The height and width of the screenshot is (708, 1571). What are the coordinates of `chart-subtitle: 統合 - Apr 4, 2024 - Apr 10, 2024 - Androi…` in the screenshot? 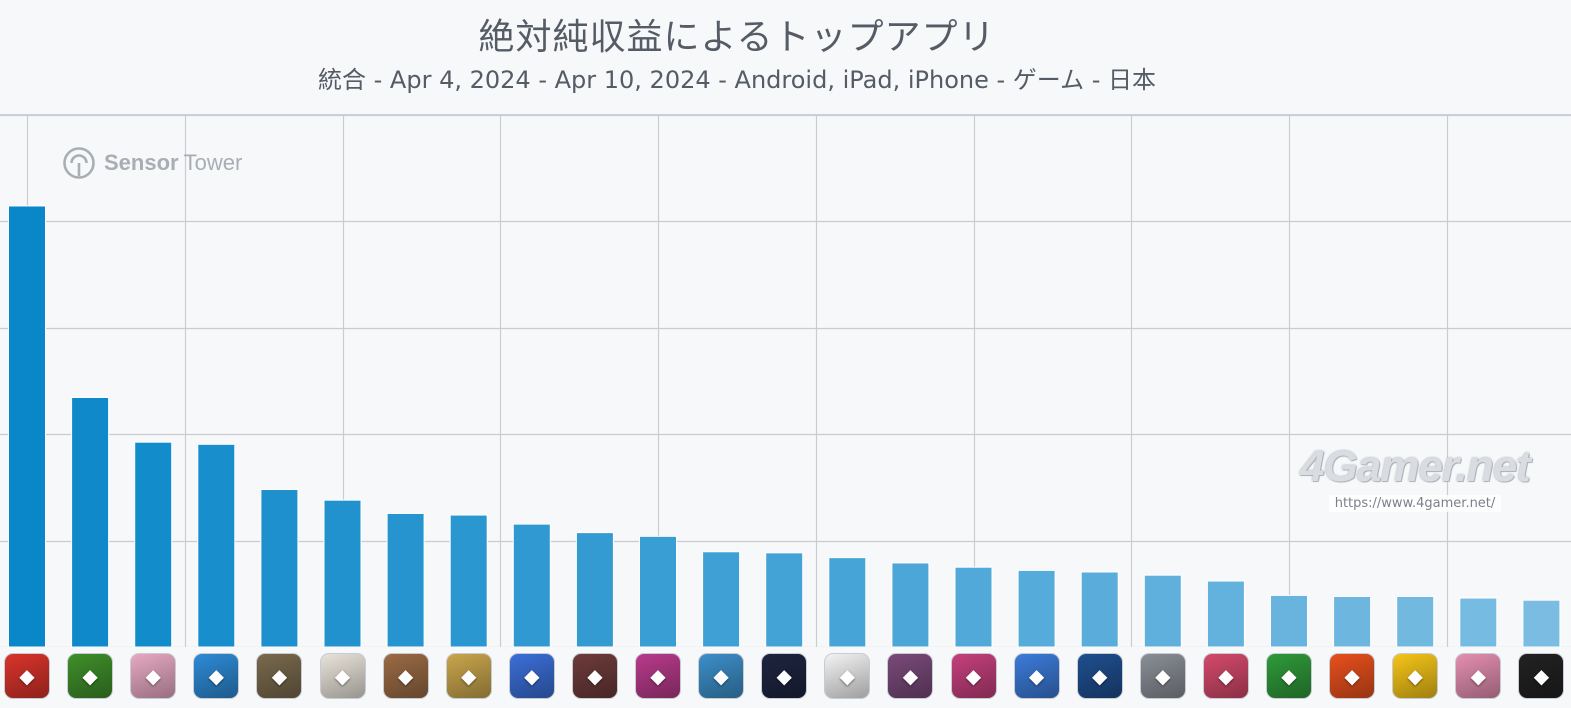 It's located at (737, 80).